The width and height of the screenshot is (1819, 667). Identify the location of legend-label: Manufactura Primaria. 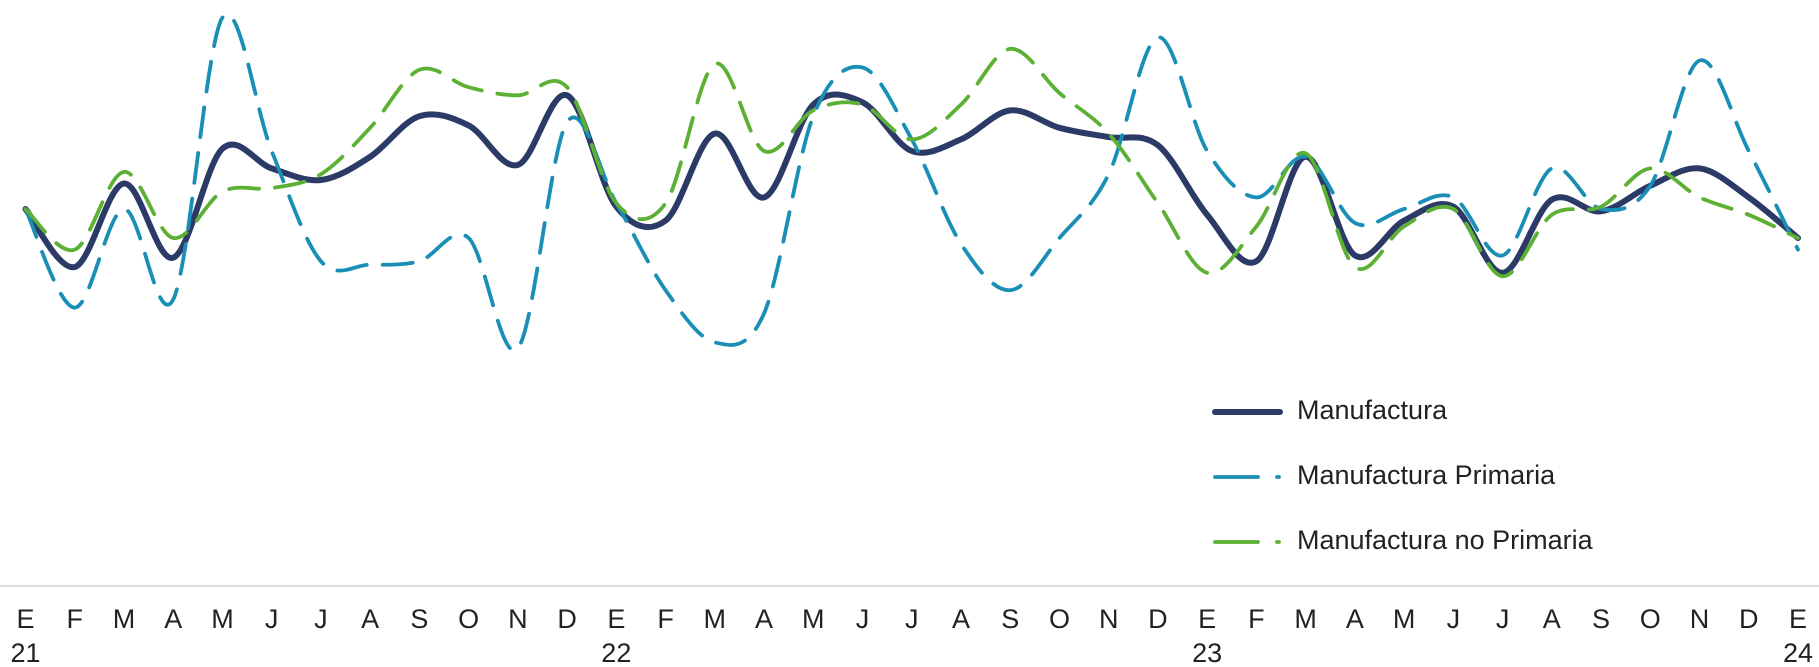
(1426, 475).